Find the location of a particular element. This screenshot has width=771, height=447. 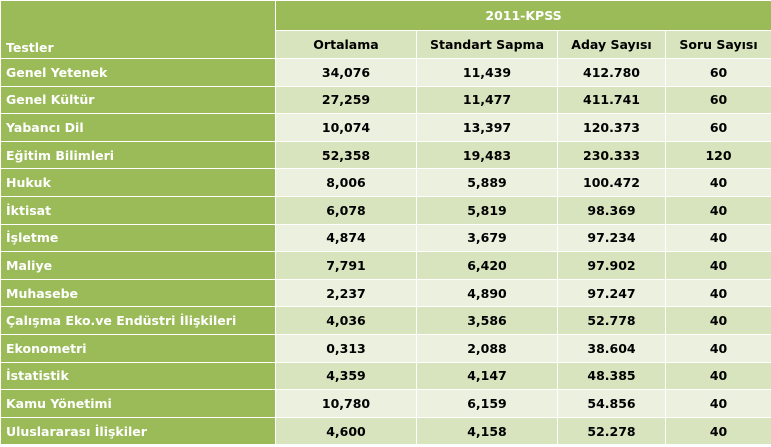

standart-sapma-cell: 6,159 is located at coordinates (487, 403).